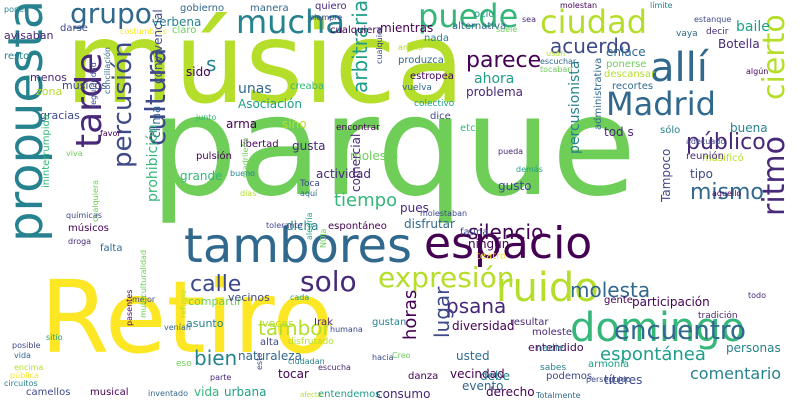 The width and height of the screenshot is (800, 400). Describe the element at coordinates (529, 322) in the screenshot. I see `word: resultar` at that location.